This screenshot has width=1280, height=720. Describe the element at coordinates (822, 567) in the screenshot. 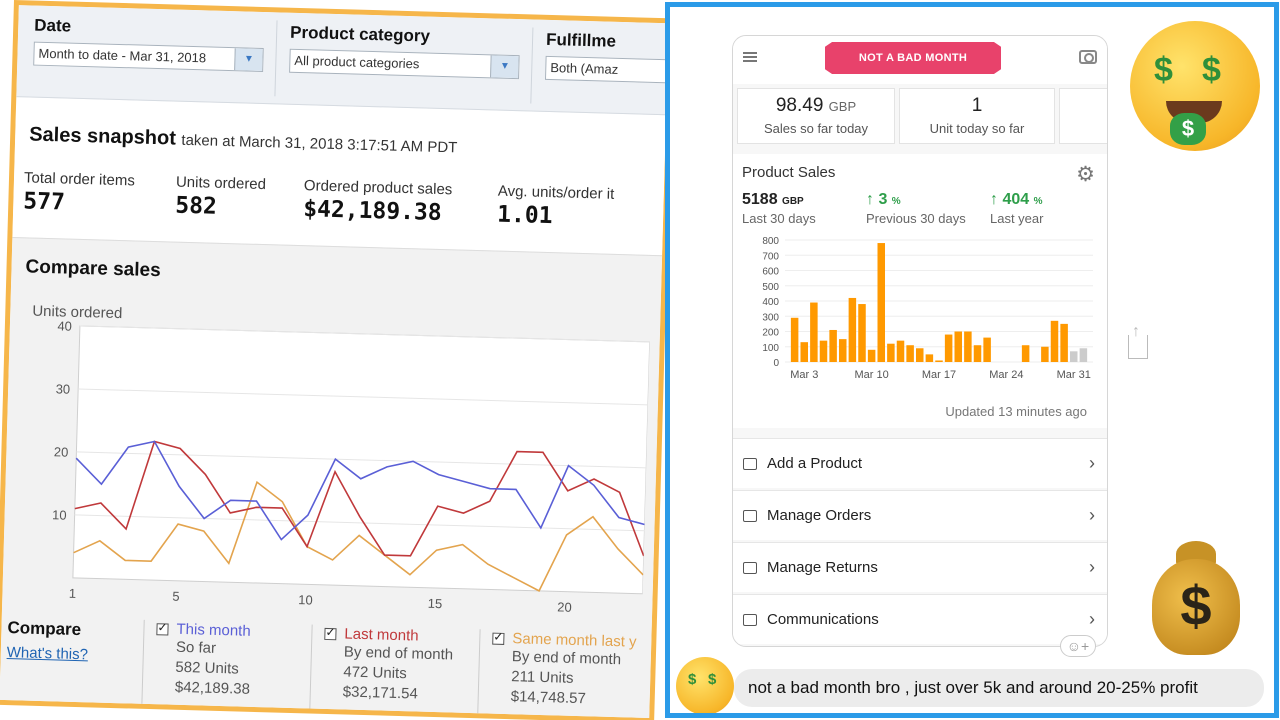

I see `menu-label: Manage Returns` at that location.